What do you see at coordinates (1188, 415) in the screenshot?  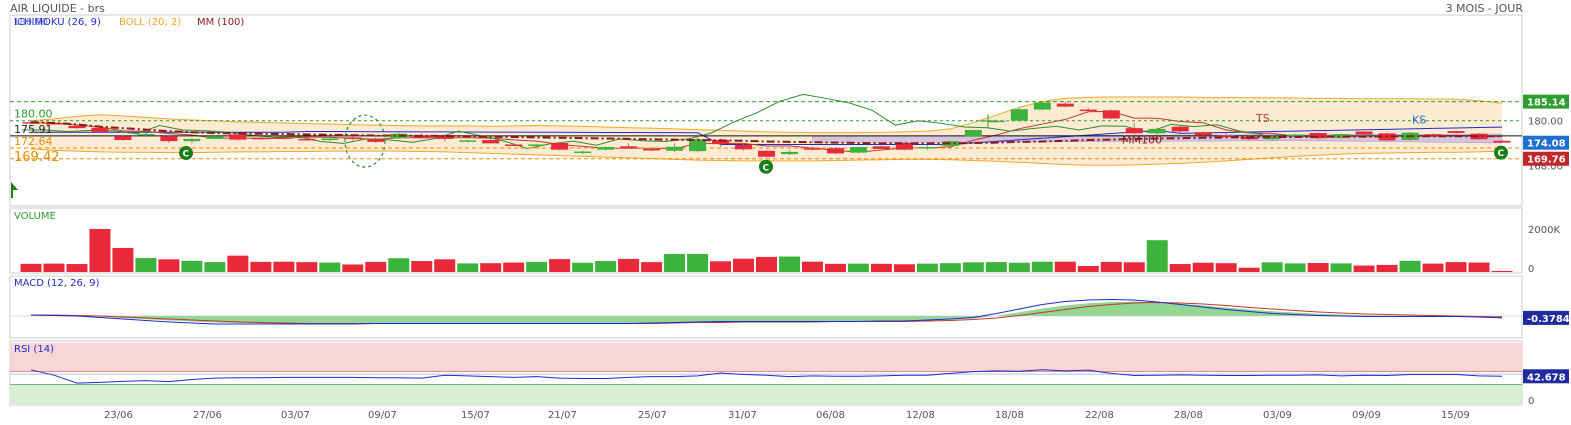 I see `x-axis-label-12: 28/08` at bounding box center [1188, 415].